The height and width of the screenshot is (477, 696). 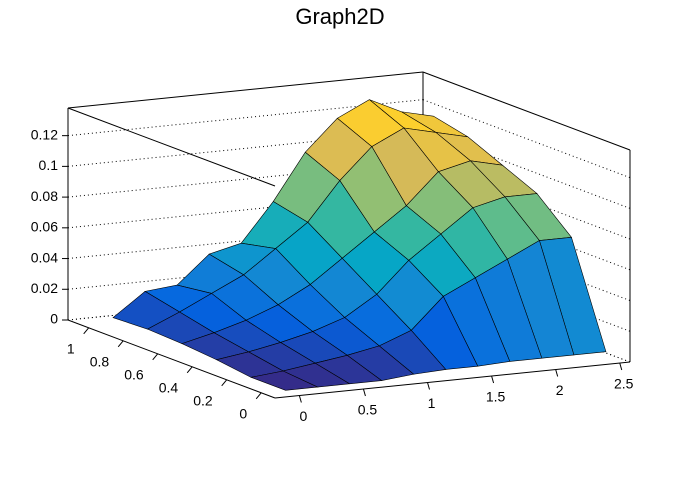 What do you see at coordinates (44, 288) in the screenshot?
I see `z-tick-label: 0.02` at bounding box center [44, 288].